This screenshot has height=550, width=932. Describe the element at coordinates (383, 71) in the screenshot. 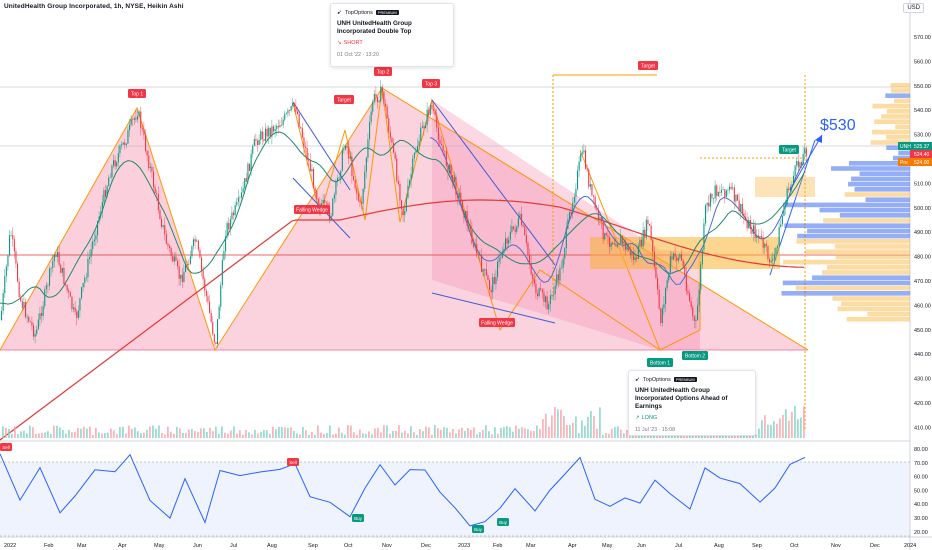

I see `top2-flag` at that location.